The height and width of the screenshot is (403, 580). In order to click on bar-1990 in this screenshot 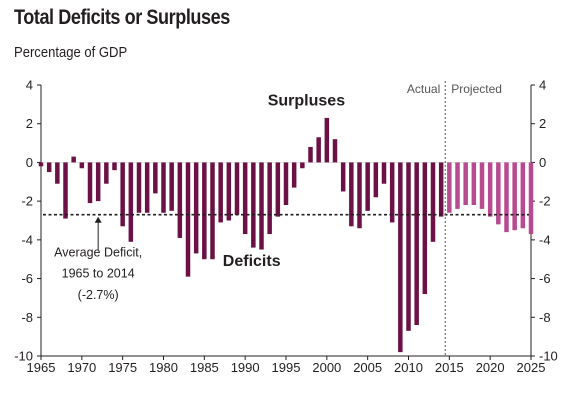, I will do `click(245, 198)`.